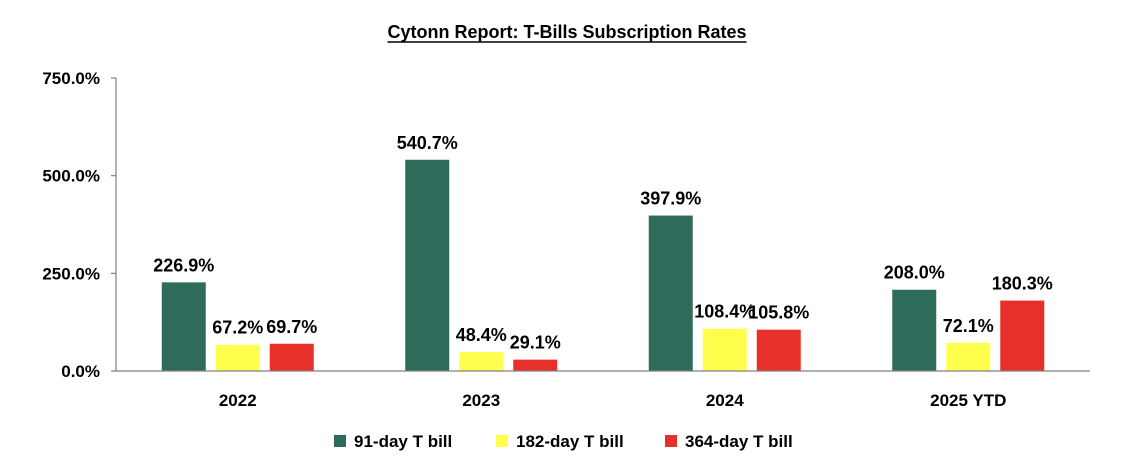 The image size is (1134, 476). Describe the element at coordinates (291, 327) in the screenshot. I see `data-label: 69.7%` at that location.